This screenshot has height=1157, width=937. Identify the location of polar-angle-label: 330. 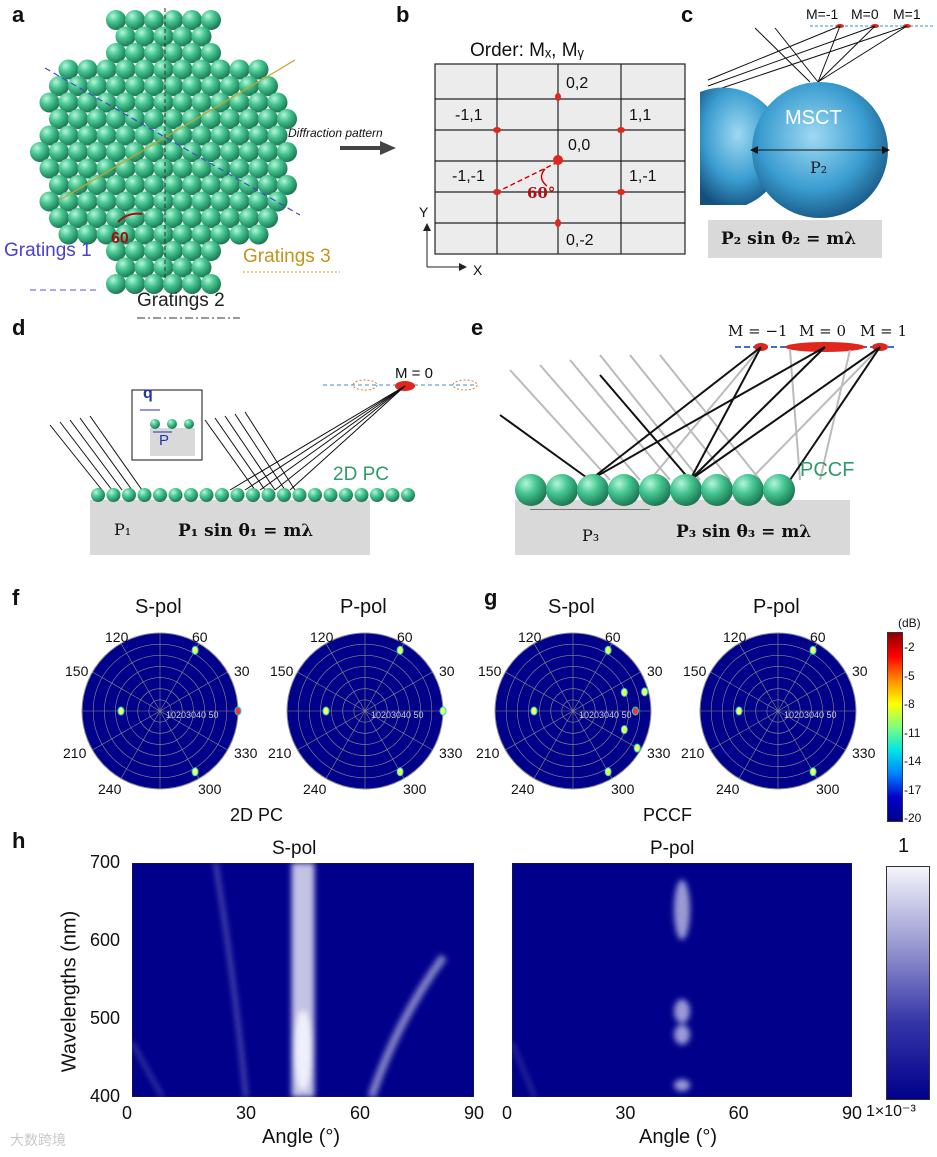
(451, 753).